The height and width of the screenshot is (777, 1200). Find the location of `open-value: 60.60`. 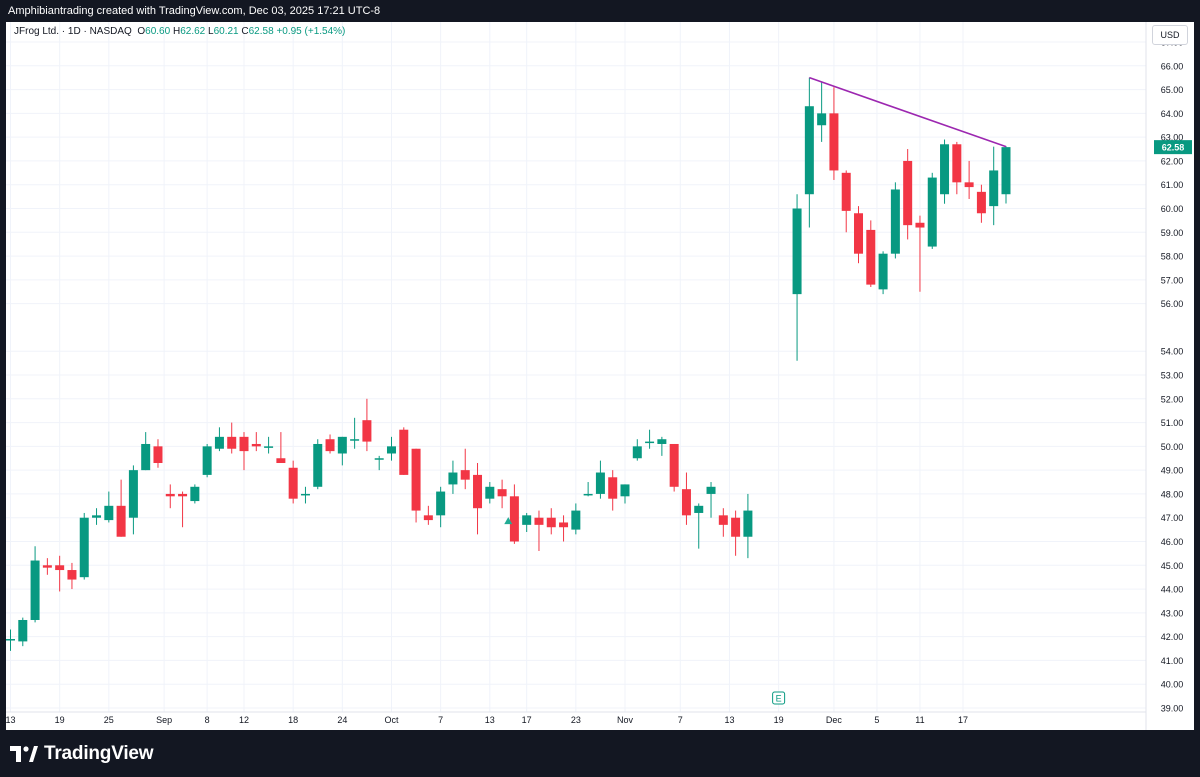

open-value: 60.60 is located at coordinates (158, 31).